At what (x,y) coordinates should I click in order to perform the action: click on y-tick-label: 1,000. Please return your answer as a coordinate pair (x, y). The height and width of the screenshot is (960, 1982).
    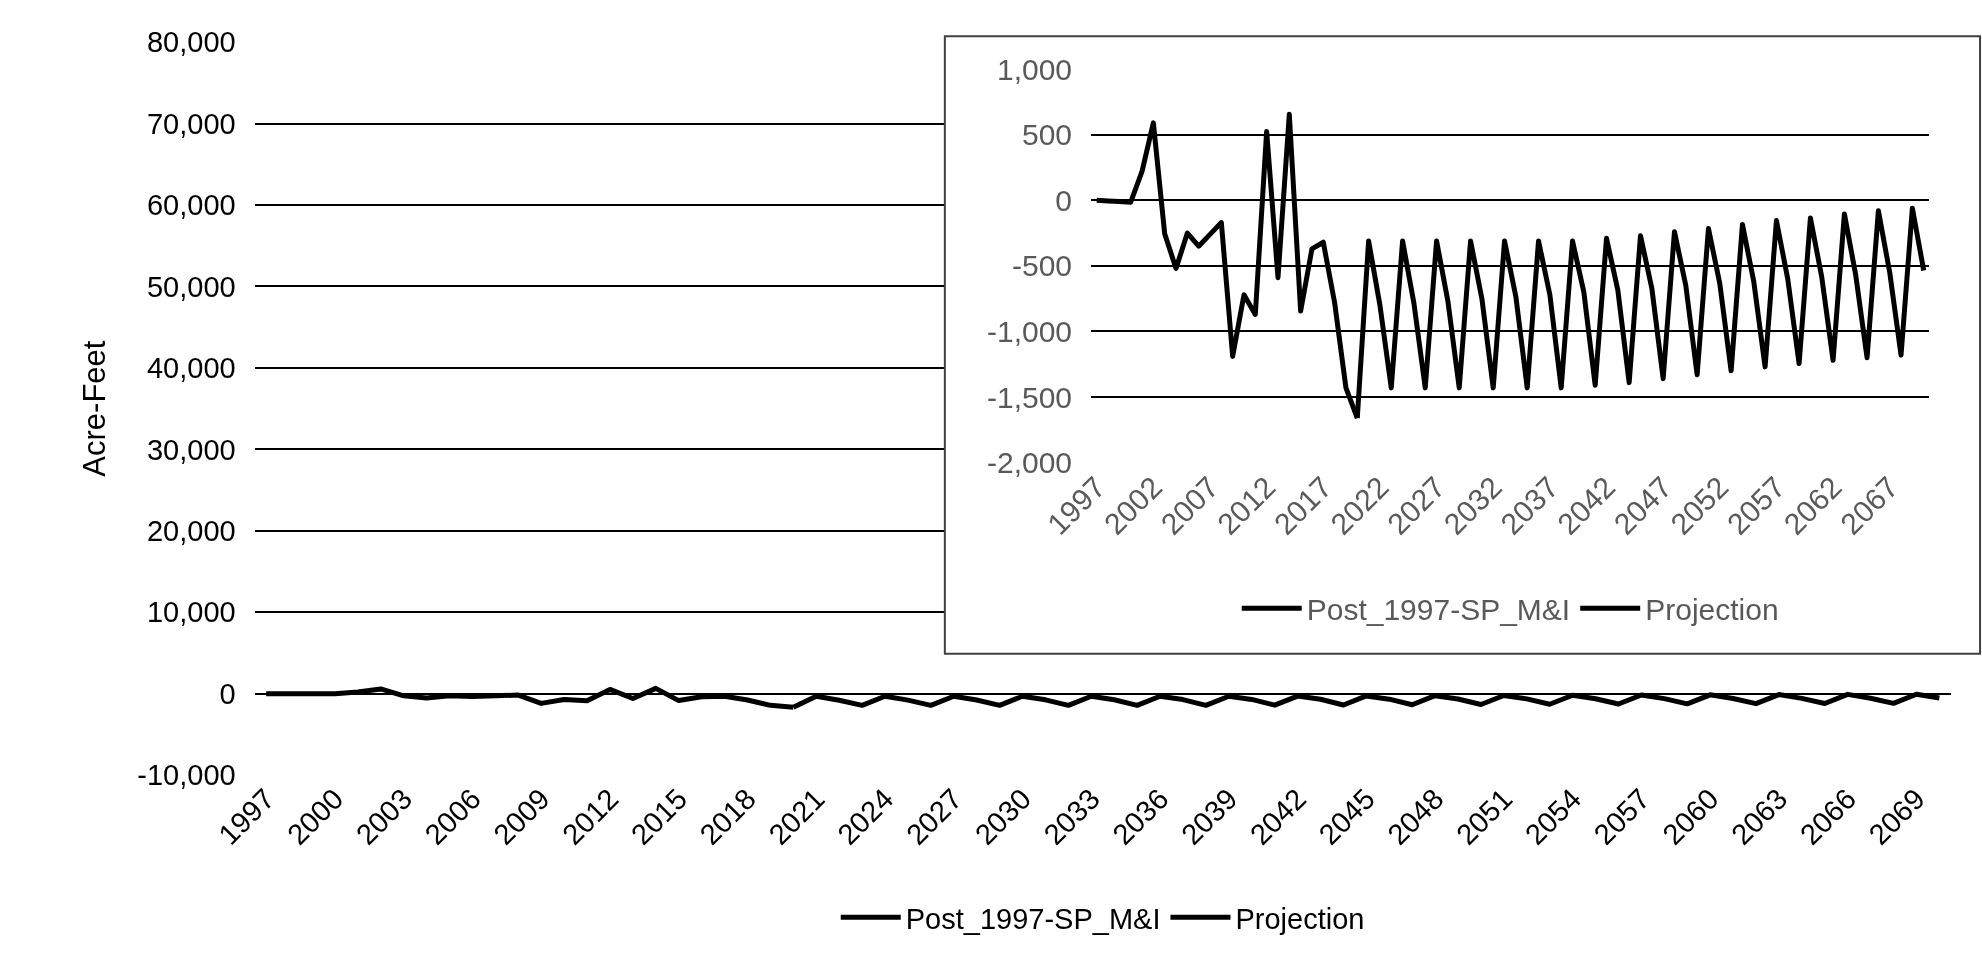
    Looking at the image, I should click on (1034, 69).